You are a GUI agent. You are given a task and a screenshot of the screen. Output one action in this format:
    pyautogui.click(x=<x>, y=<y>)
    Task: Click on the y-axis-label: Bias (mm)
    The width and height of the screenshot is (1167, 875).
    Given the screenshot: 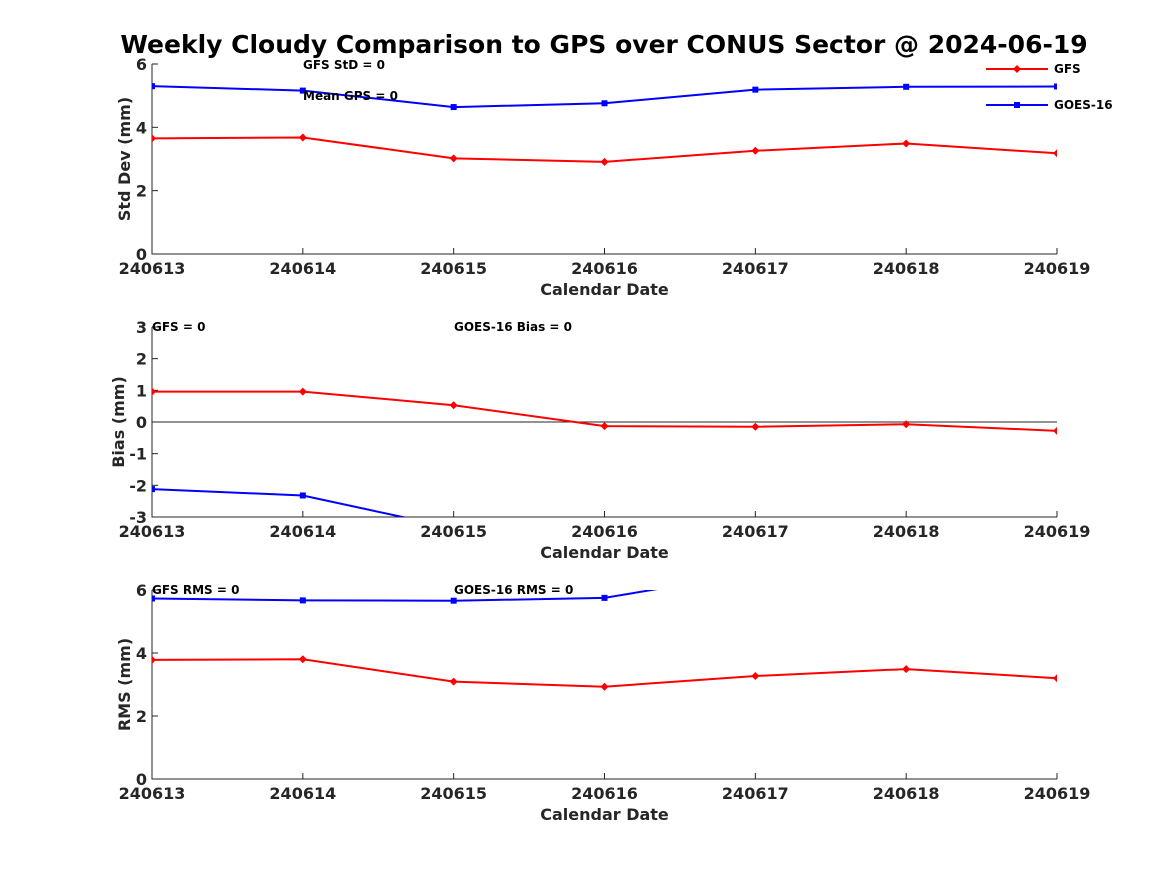 What is the action you would take?
    pyautogui.click(x=118, y=422)
    